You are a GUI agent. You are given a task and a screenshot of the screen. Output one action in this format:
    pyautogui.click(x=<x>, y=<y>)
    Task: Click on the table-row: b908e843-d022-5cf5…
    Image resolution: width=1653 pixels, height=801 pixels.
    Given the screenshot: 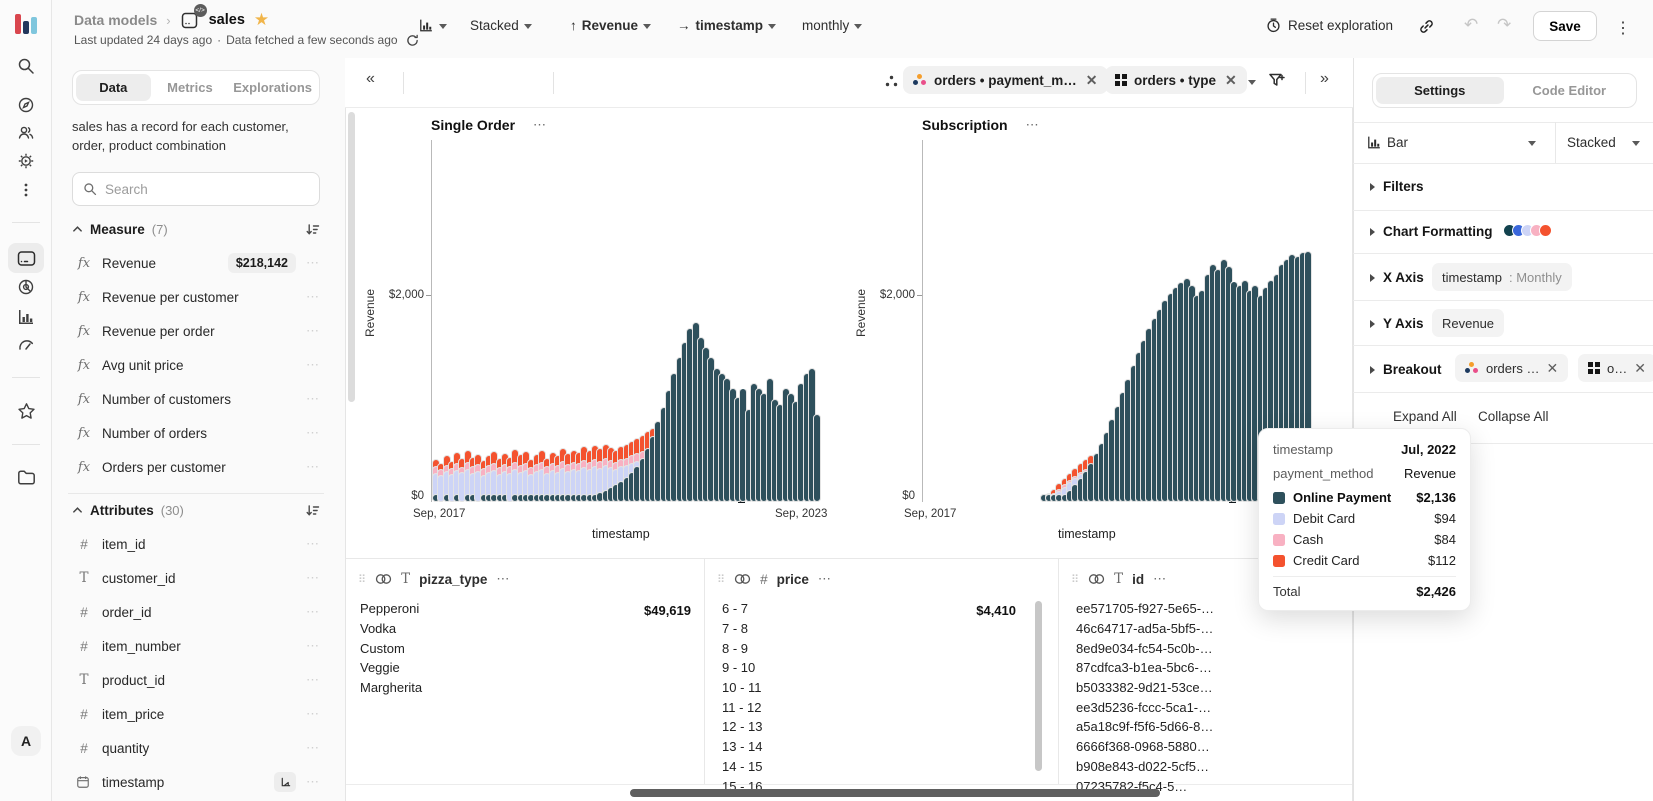 What is the action you would take?
    pyautogui.click(x=1211, y=767)
    